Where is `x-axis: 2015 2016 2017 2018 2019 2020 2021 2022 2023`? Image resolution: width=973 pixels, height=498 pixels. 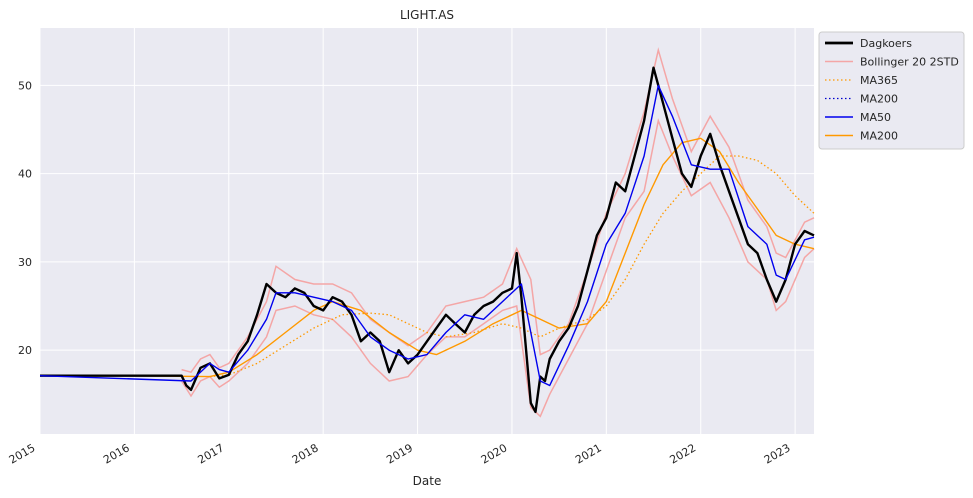 x-axis: 2015 2016 2017 2018 2019 2020 2021 2022 2023 is located at coordinates (400, 453).